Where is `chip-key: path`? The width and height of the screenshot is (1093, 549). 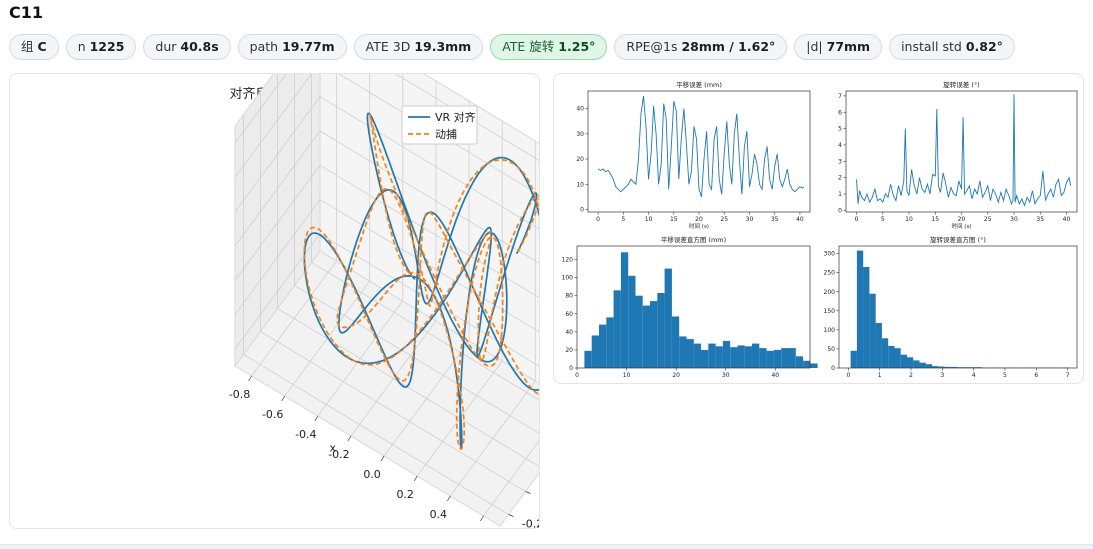
chip-key: path is located at coordinates (264, 46).